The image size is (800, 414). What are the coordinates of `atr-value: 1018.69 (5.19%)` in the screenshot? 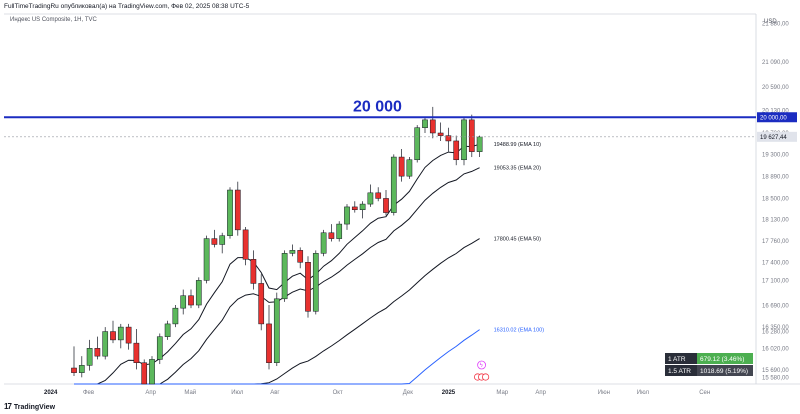 It's located at (724, 371).